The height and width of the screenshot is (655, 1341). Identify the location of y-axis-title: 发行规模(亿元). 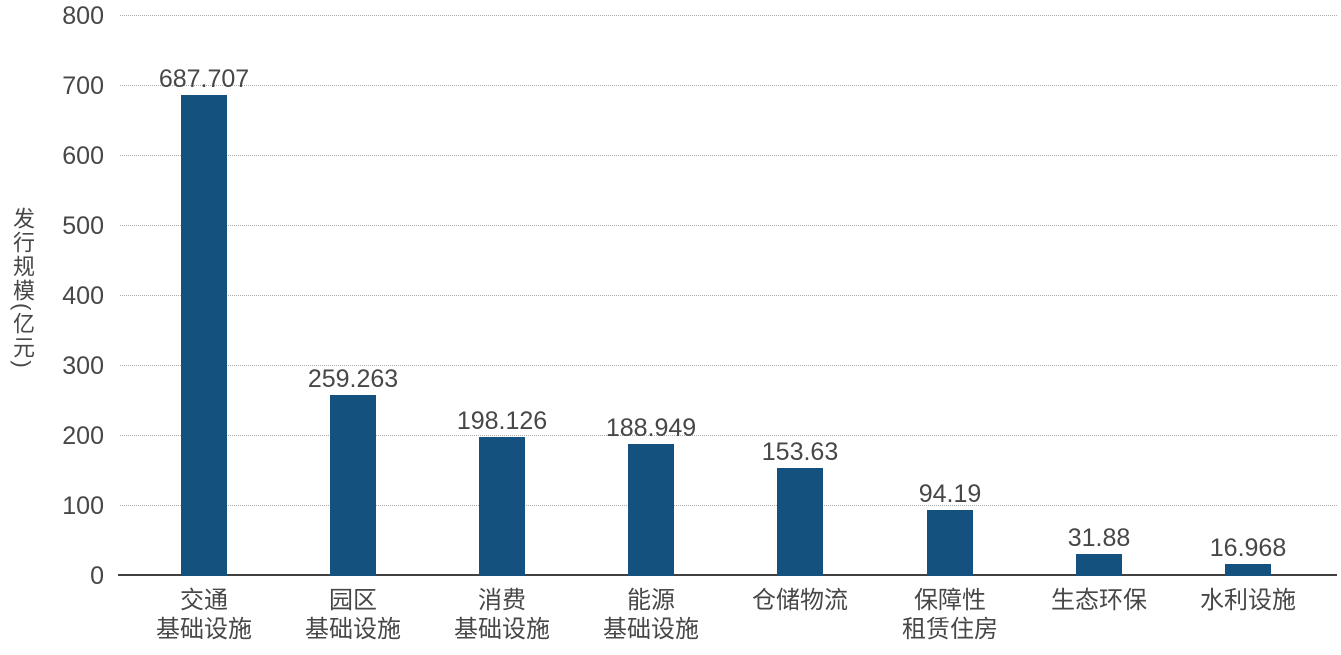
(22, 288).